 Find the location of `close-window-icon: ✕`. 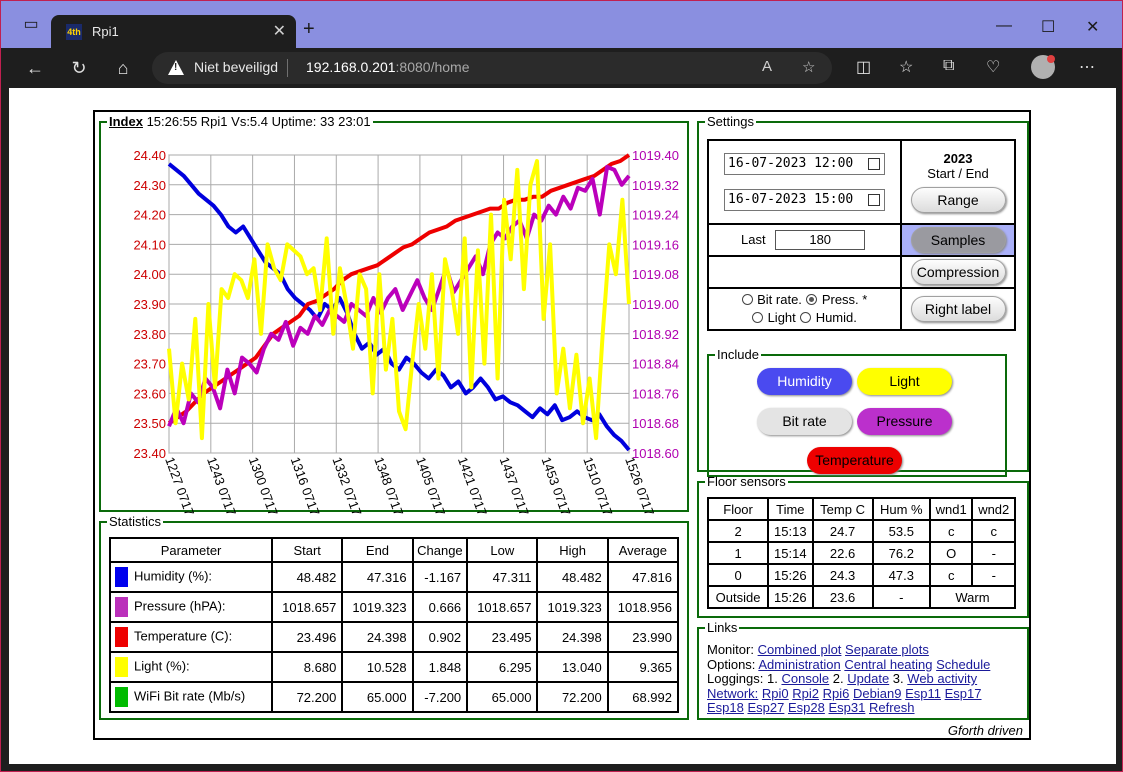

close-window-icon: ✕ is located at coordinates (1093, 27).